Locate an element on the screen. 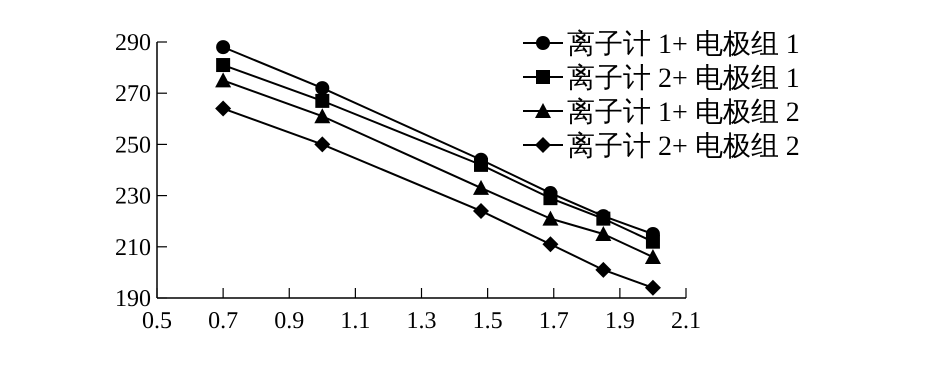 This screenshot has height=378, width=945. x-tick-label: 1.3 is located at coordinates (421, 321).